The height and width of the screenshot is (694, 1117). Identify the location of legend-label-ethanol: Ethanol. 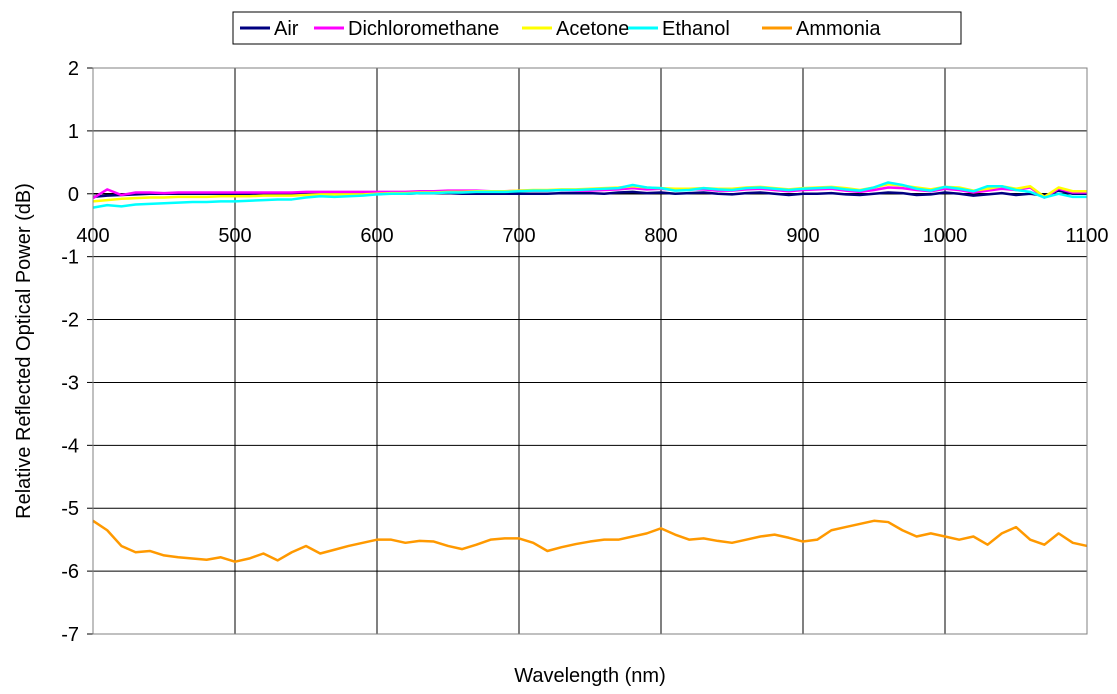
(696, 29).